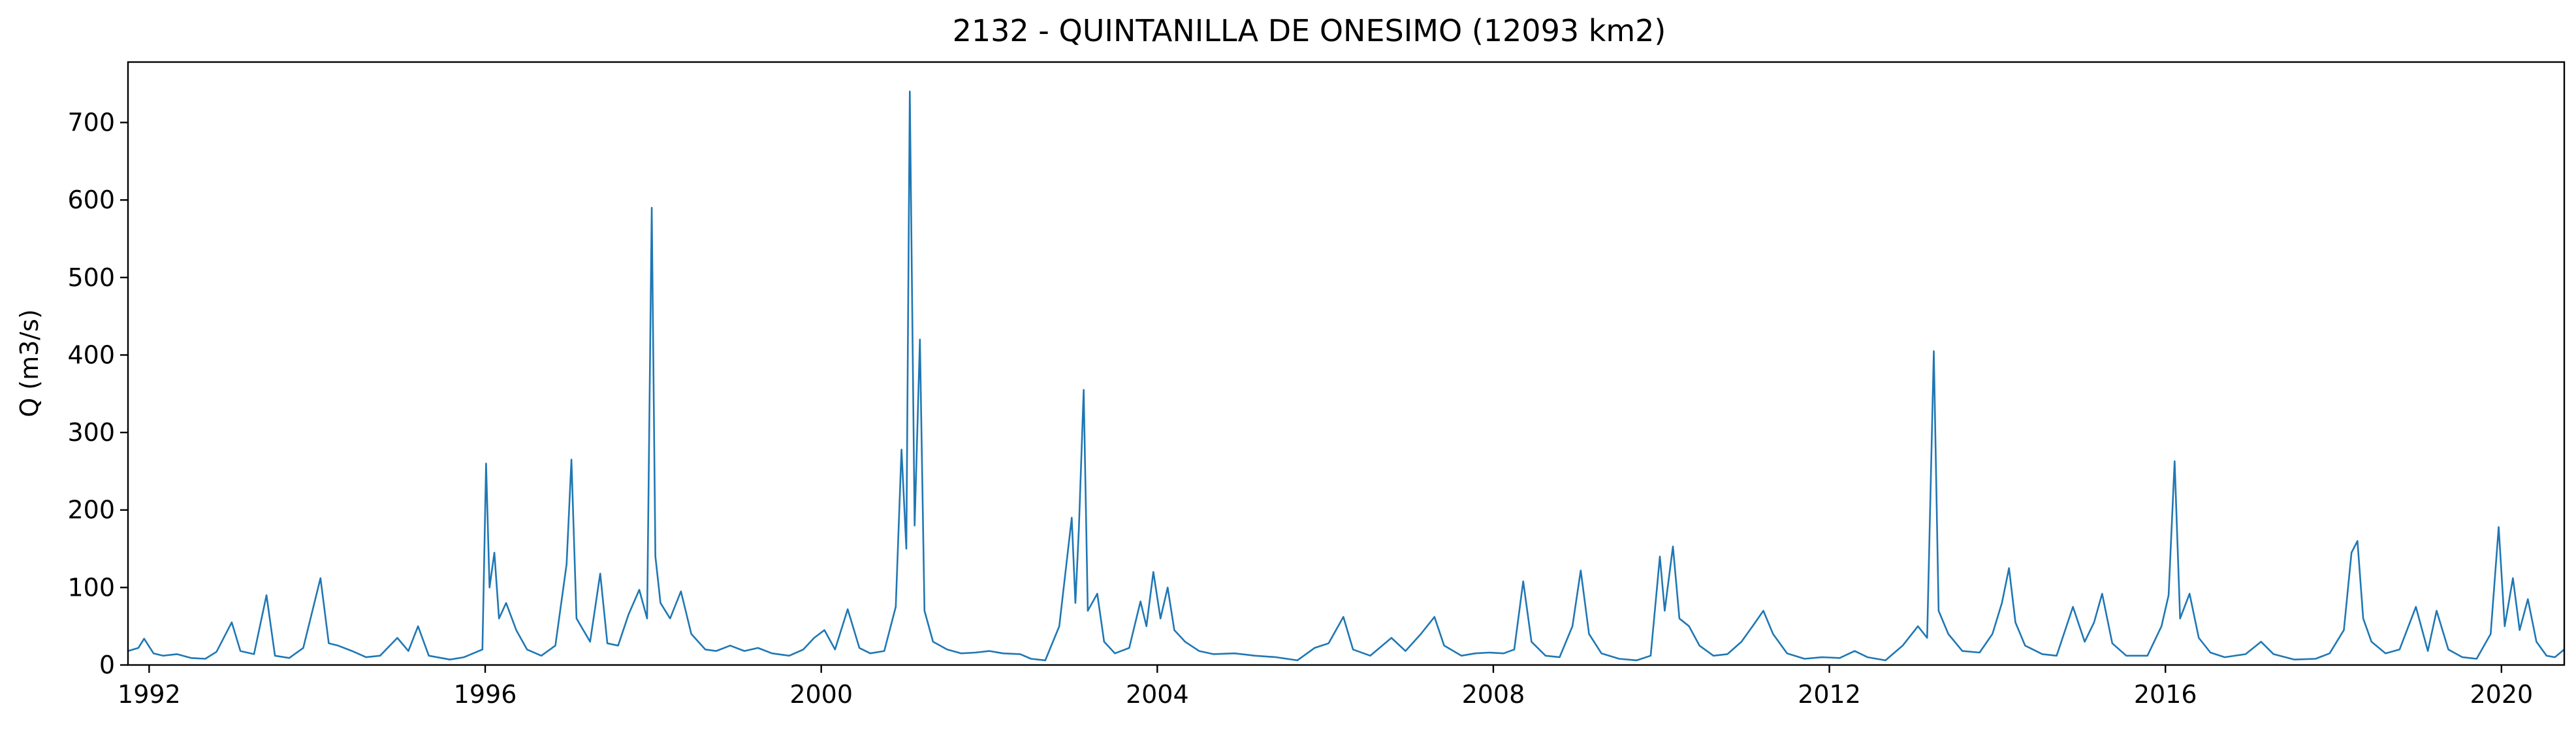 The image size is (2576, 729). Describe the element at coordinates (98, 393) in the screenshot. I see `y-axis: 0 100 200 300 400 500 600 700` at that location.